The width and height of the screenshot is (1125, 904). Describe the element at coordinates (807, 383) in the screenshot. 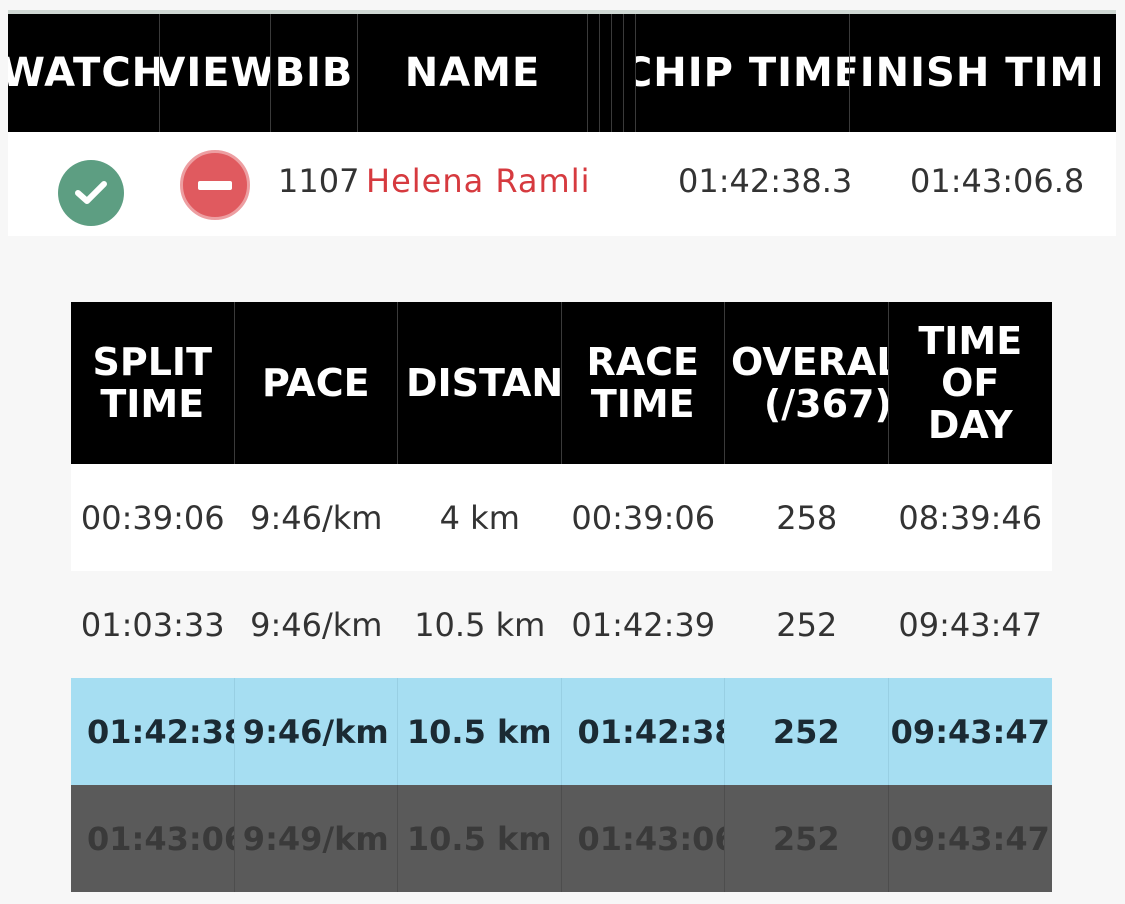

I see `splits-header-overall: OVERALL (/367)` at that location.